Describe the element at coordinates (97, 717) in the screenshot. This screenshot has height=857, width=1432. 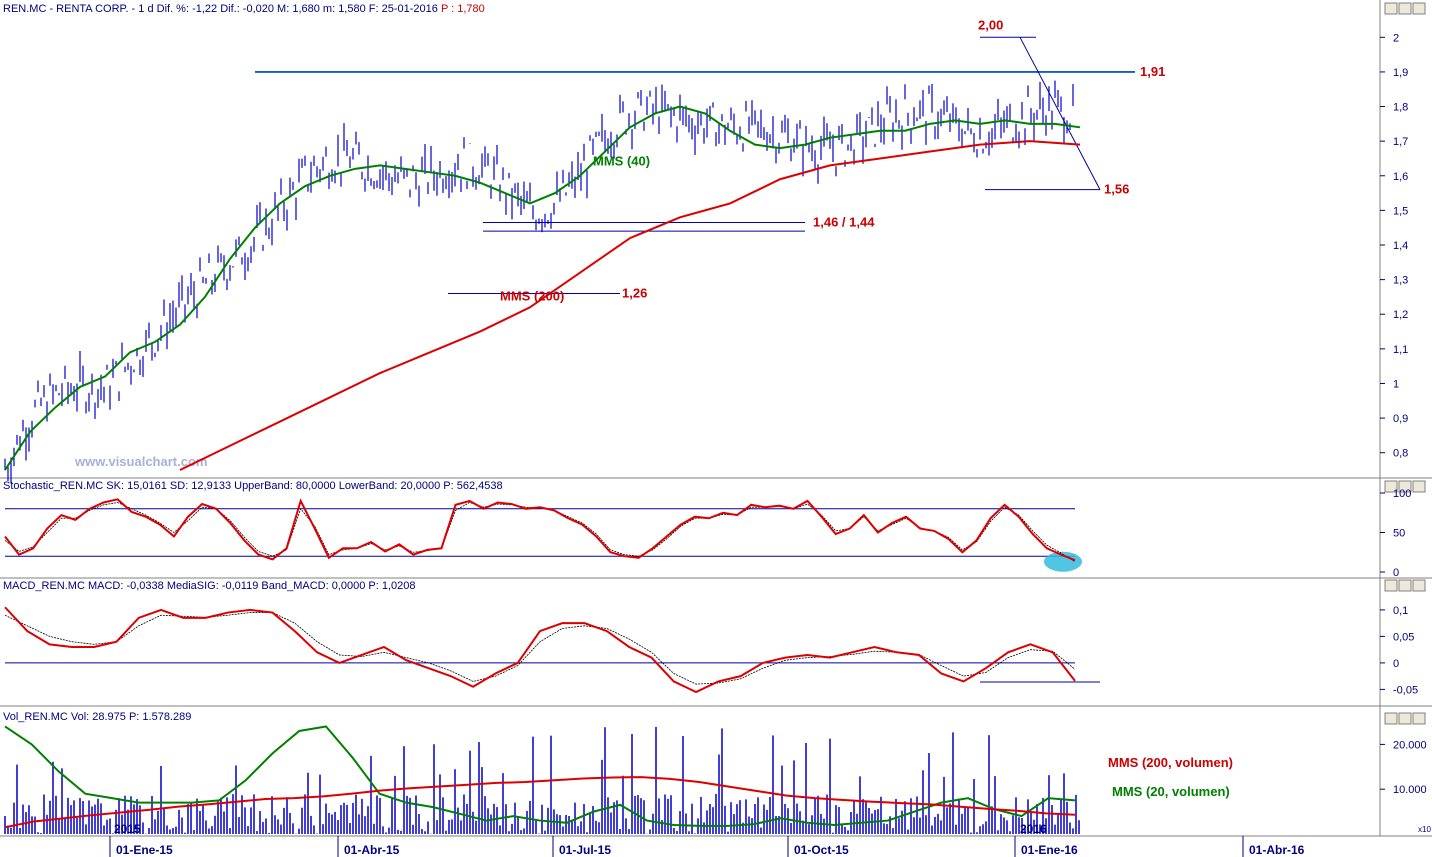
I see `volume-label: Vol_REN.MC Vol: 28.975 P: 1.578.289` at that location.